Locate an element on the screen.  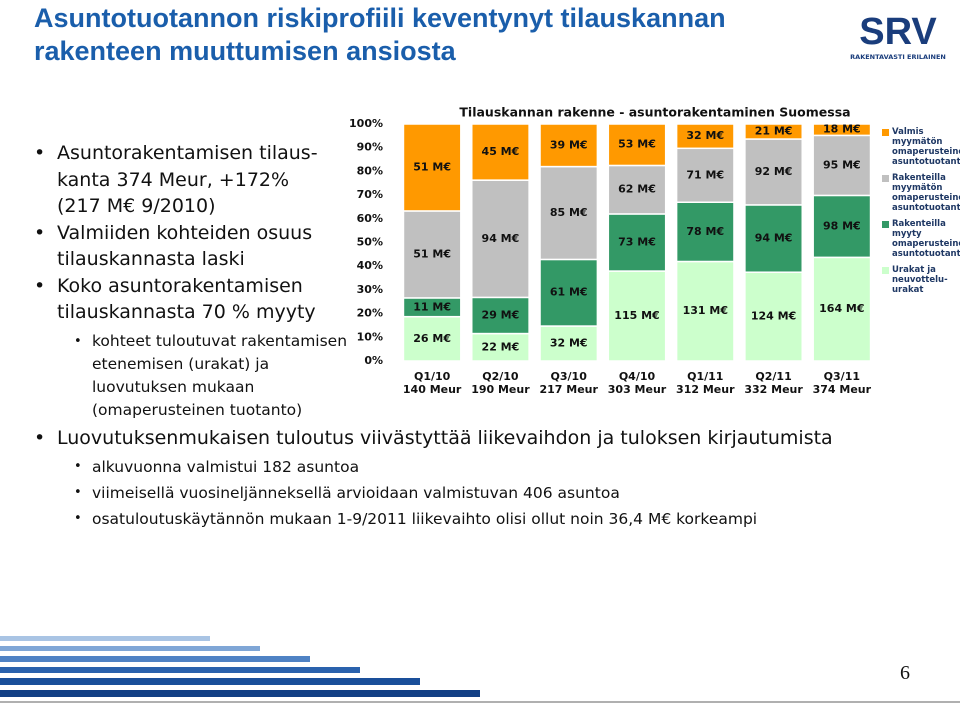
value-label: 11 M€ is located at coordinates (432, 306).